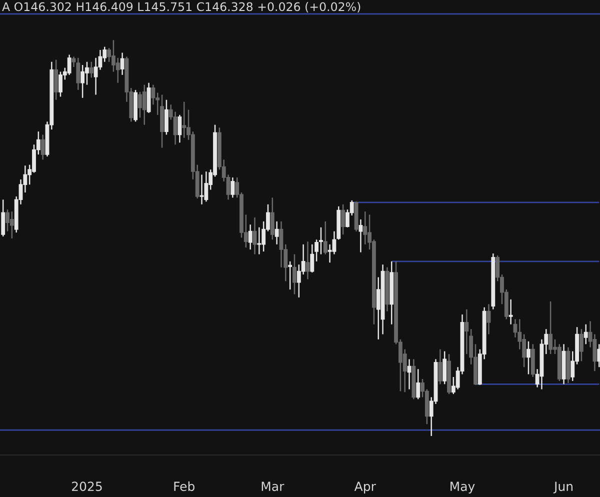 Image resolution: width=600 pixels, height=497 pixels. Describe the element at coordinates (562, 488) in the screenshot. I see `x-tick-label: Jun` at that location.